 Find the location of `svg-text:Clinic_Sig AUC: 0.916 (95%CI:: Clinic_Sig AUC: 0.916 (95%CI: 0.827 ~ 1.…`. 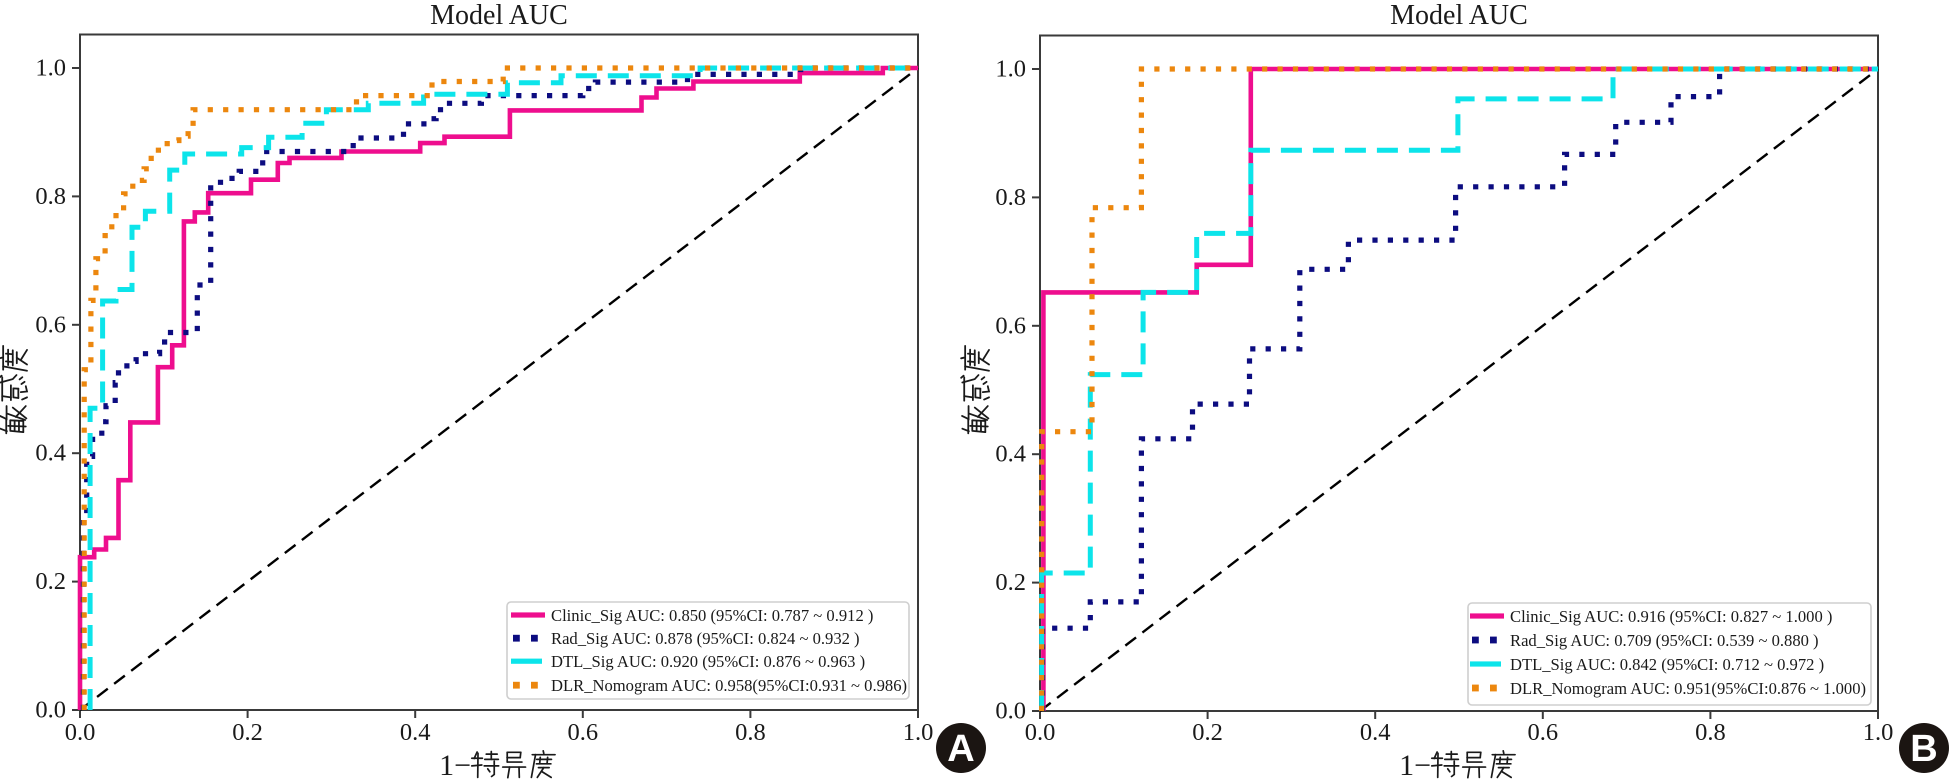

svg-text:Clinic_Sig AUC: 0.916 (95%CI:: Clinic_Sig AUC: 0.916 (95%CI: 0.827 ~ 1.… is located at coordinates (1671, 616).